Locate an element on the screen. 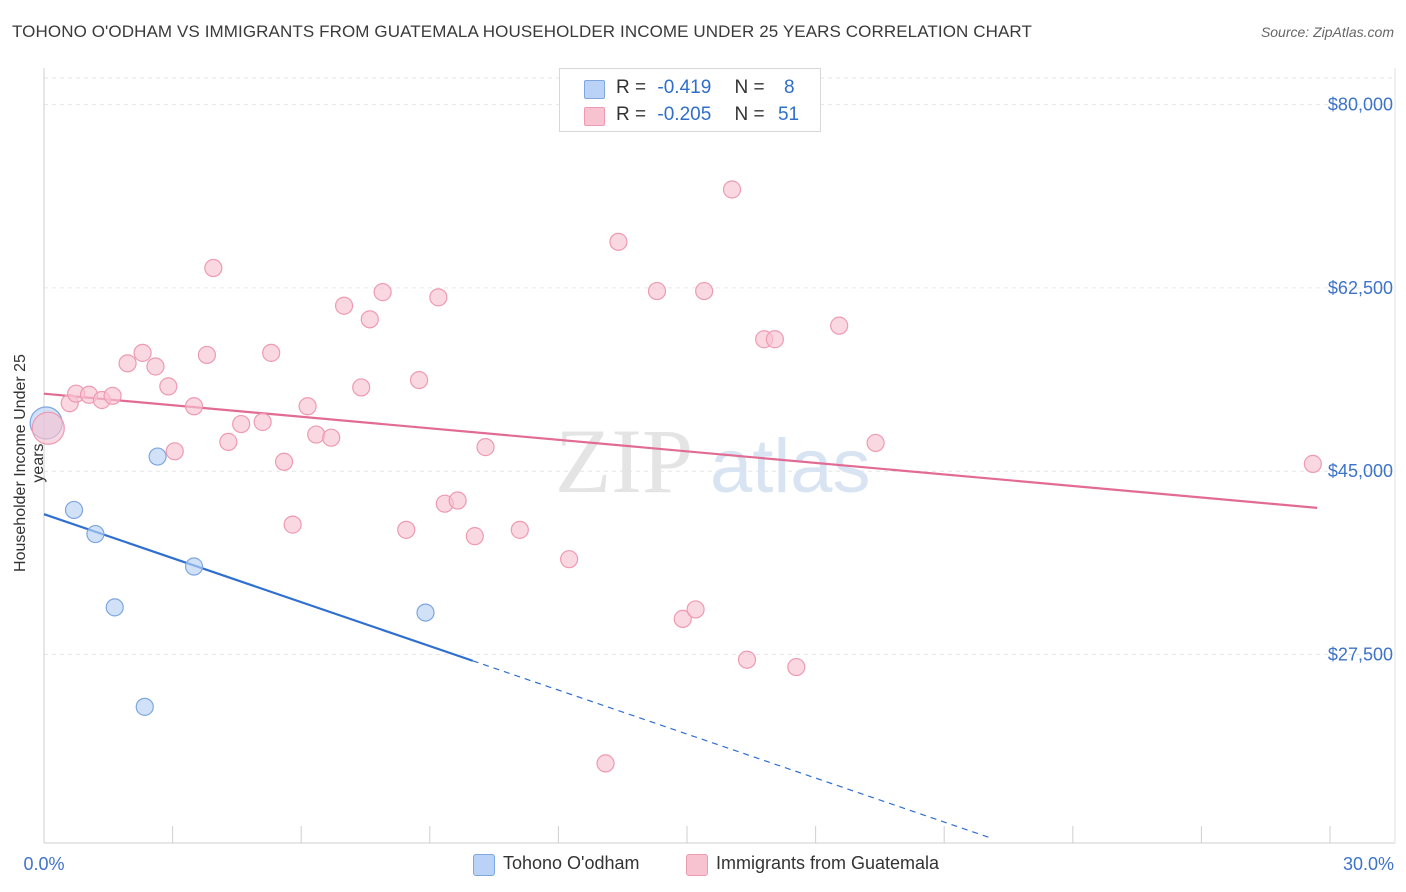  x-tick-label: 30.0% is located at coordinates (1368, 864).